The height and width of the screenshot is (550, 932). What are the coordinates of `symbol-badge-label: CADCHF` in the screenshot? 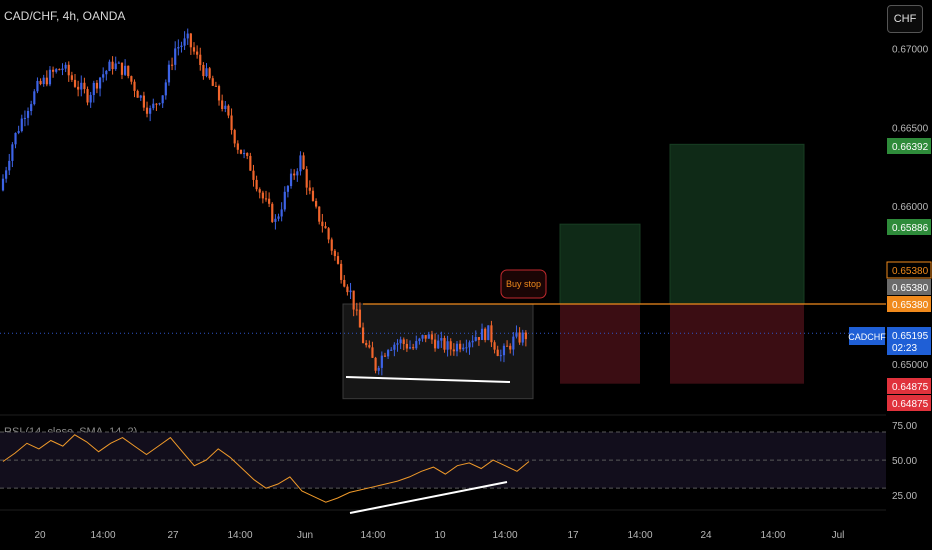 It's located at (867, 337).